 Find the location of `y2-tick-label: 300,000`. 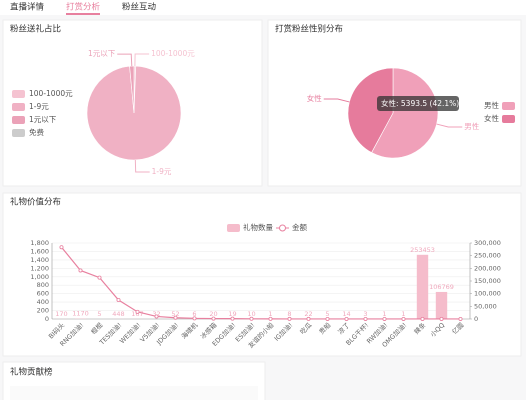

y2-tick-label: 300,000 is located at coordinates (487, 243).